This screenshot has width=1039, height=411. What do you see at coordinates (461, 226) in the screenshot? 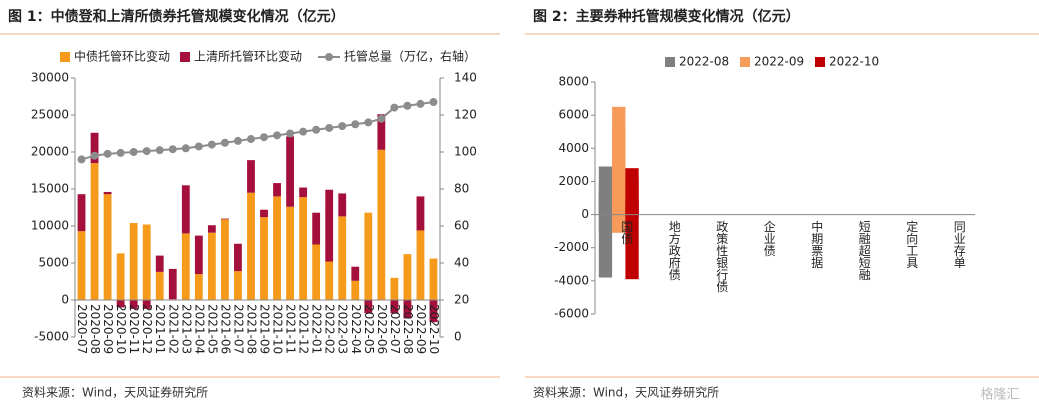
I see `y2-tick-label: 60` at bounding box center [461, 226].